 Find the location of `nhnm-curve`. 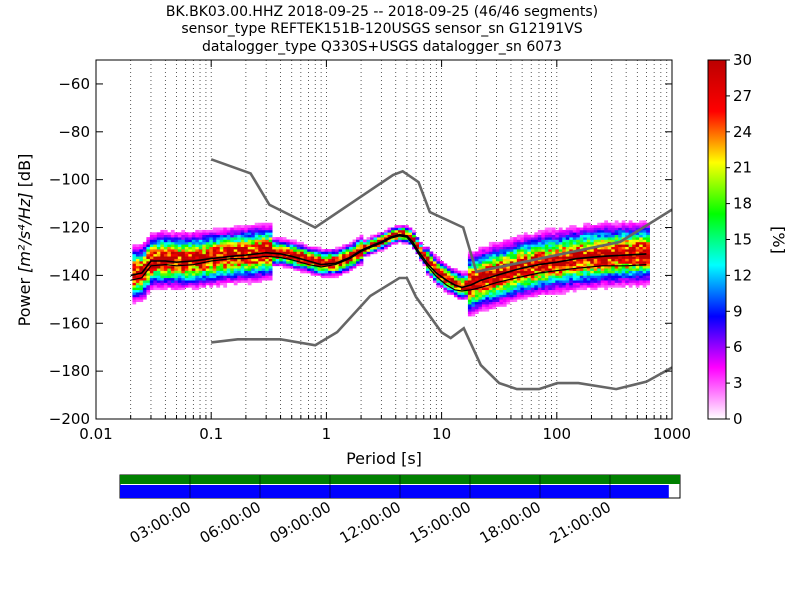

nhnm-curve is located at coordinates (441, 216).